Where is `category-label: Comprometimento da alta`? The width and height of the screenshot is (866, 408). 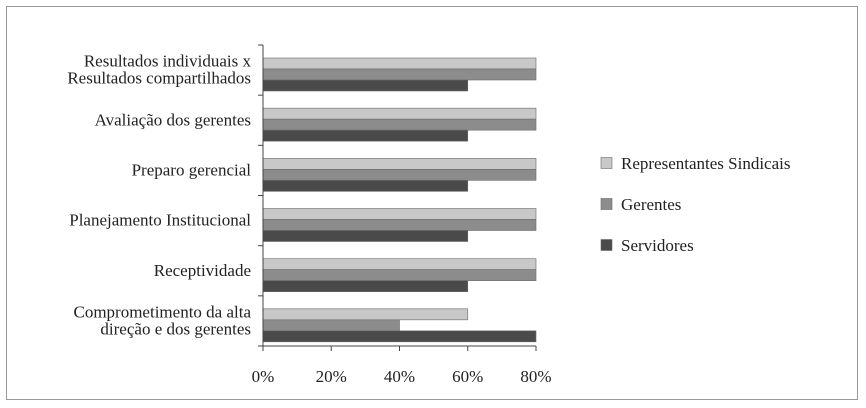
category-label: Comprometimento da alta is located at coordinates (162, 311).